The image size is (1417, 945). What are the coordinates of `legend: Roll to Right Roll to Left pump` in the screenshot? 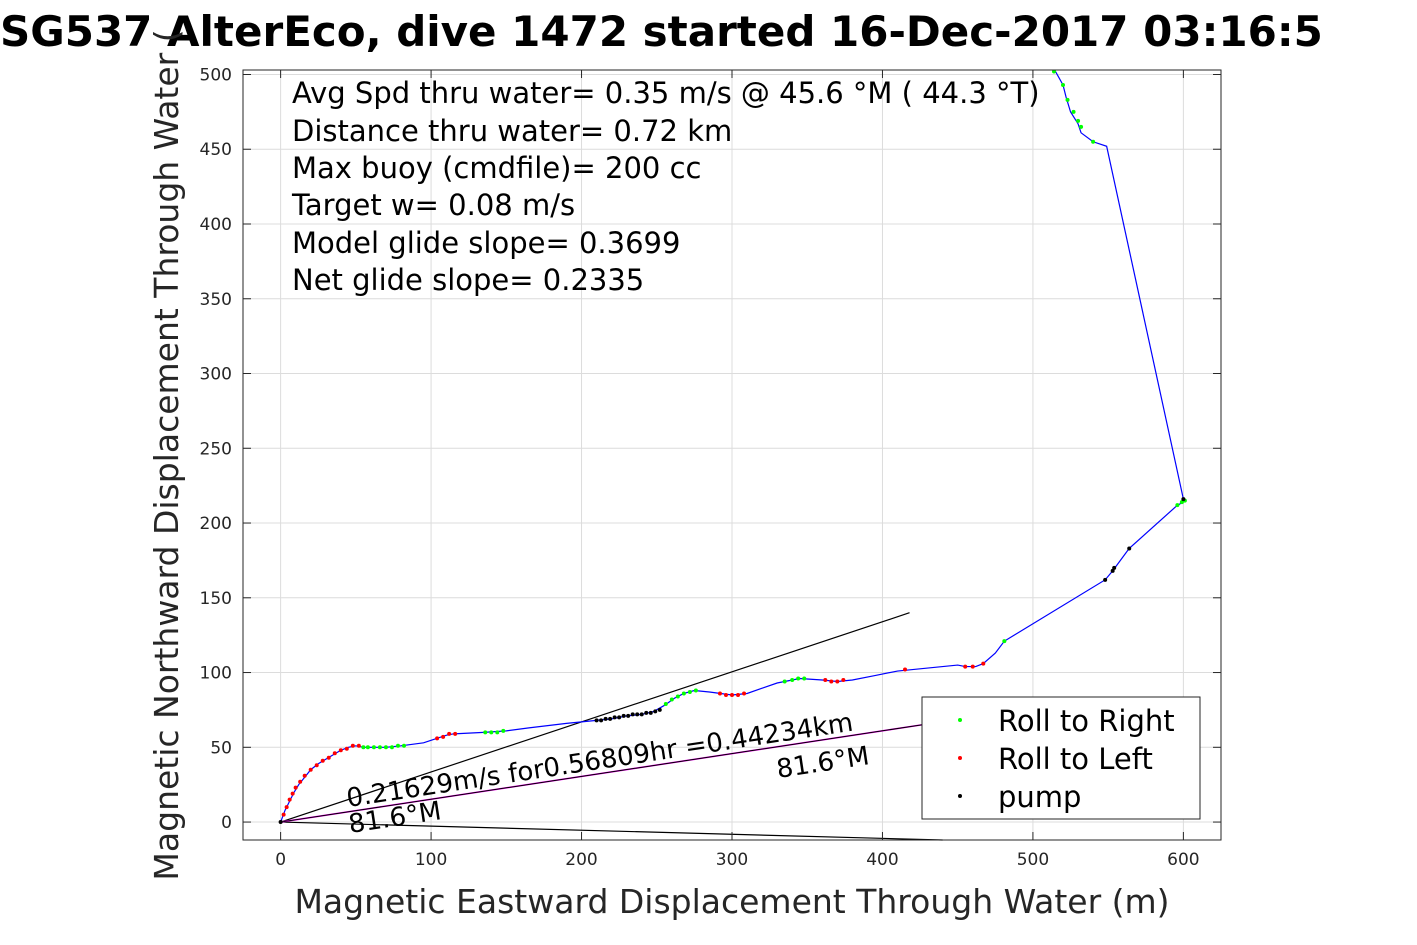 It's located at (1061, 758).